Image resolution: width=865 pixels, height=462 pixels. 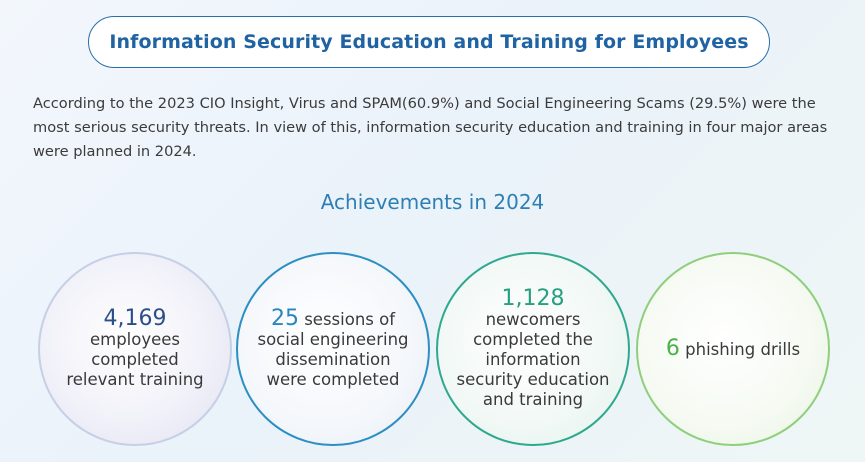 I want to click on achievement-label: employees, so click(x=135, y=339).